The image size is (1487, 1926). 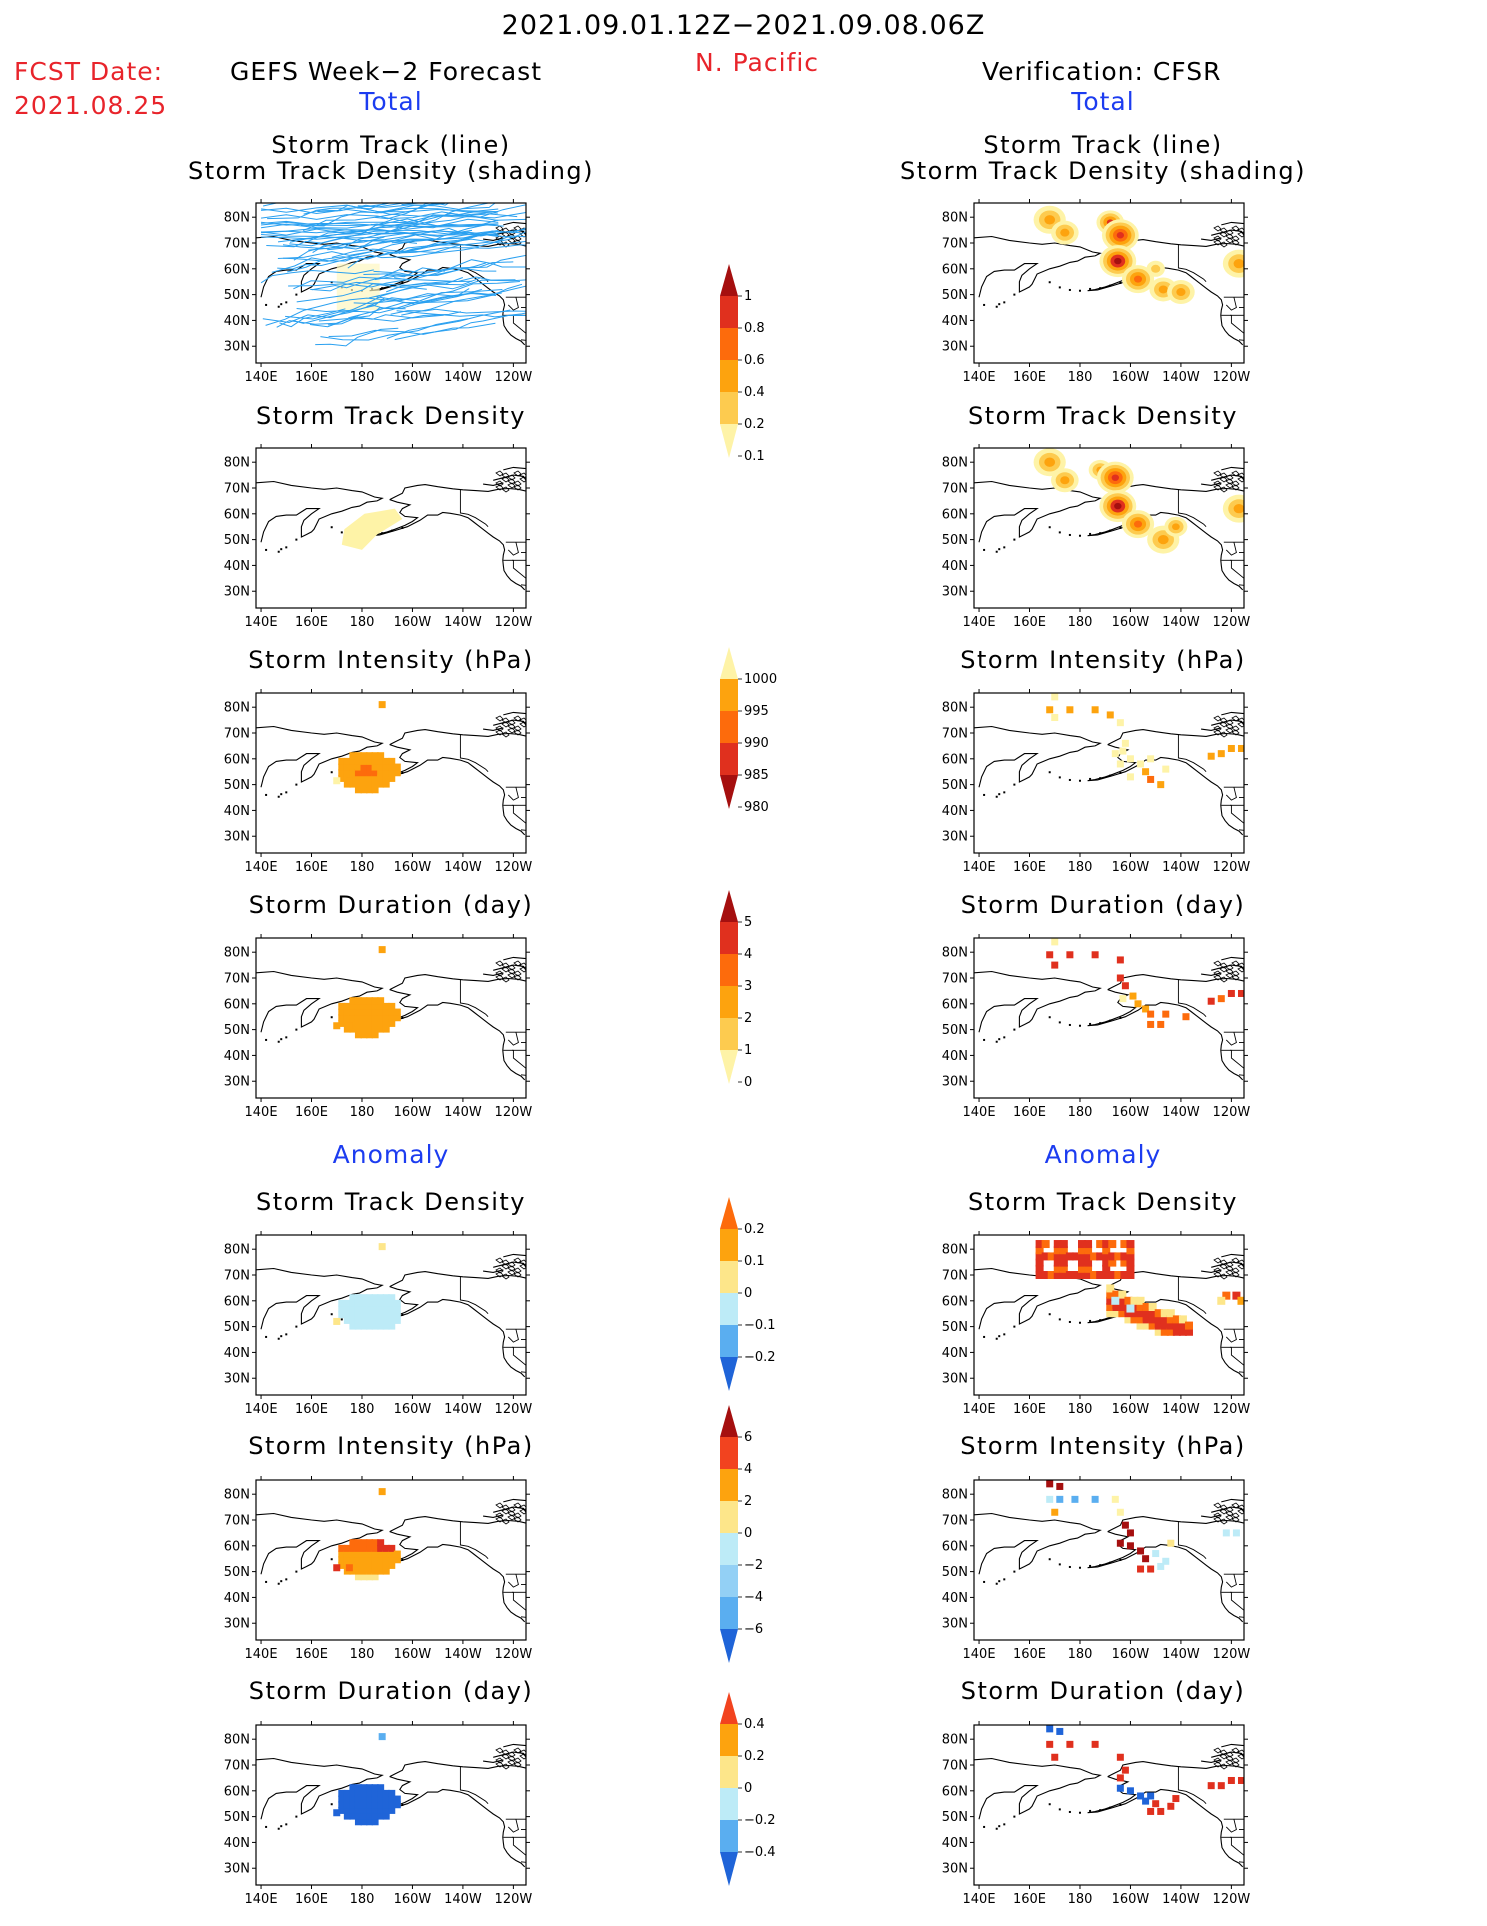 What do you see at coordinates (1103, 416) in the screenshot?
I see `right-density-title: Storm Track Density` at bounding box center [1103, 416].